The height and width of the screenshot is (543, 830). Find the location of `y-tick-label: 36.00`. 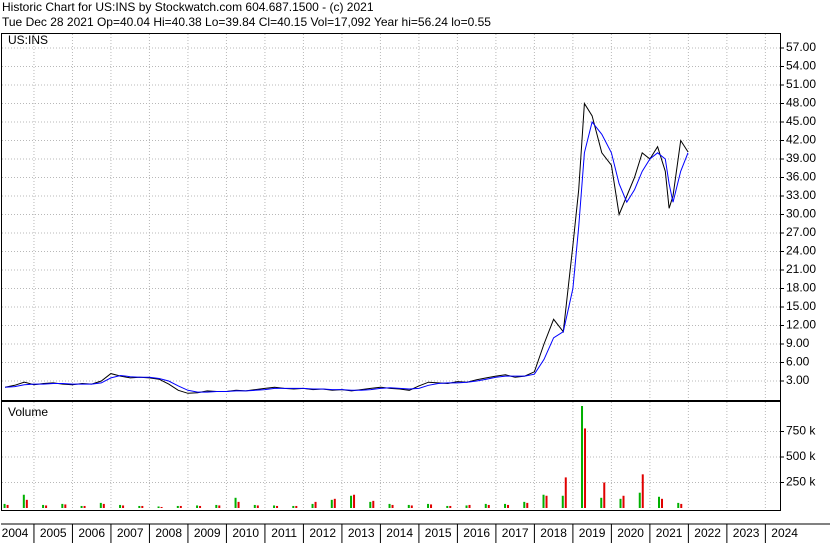

y-tick-label: 36.00 is located at coordinates (801, 177).